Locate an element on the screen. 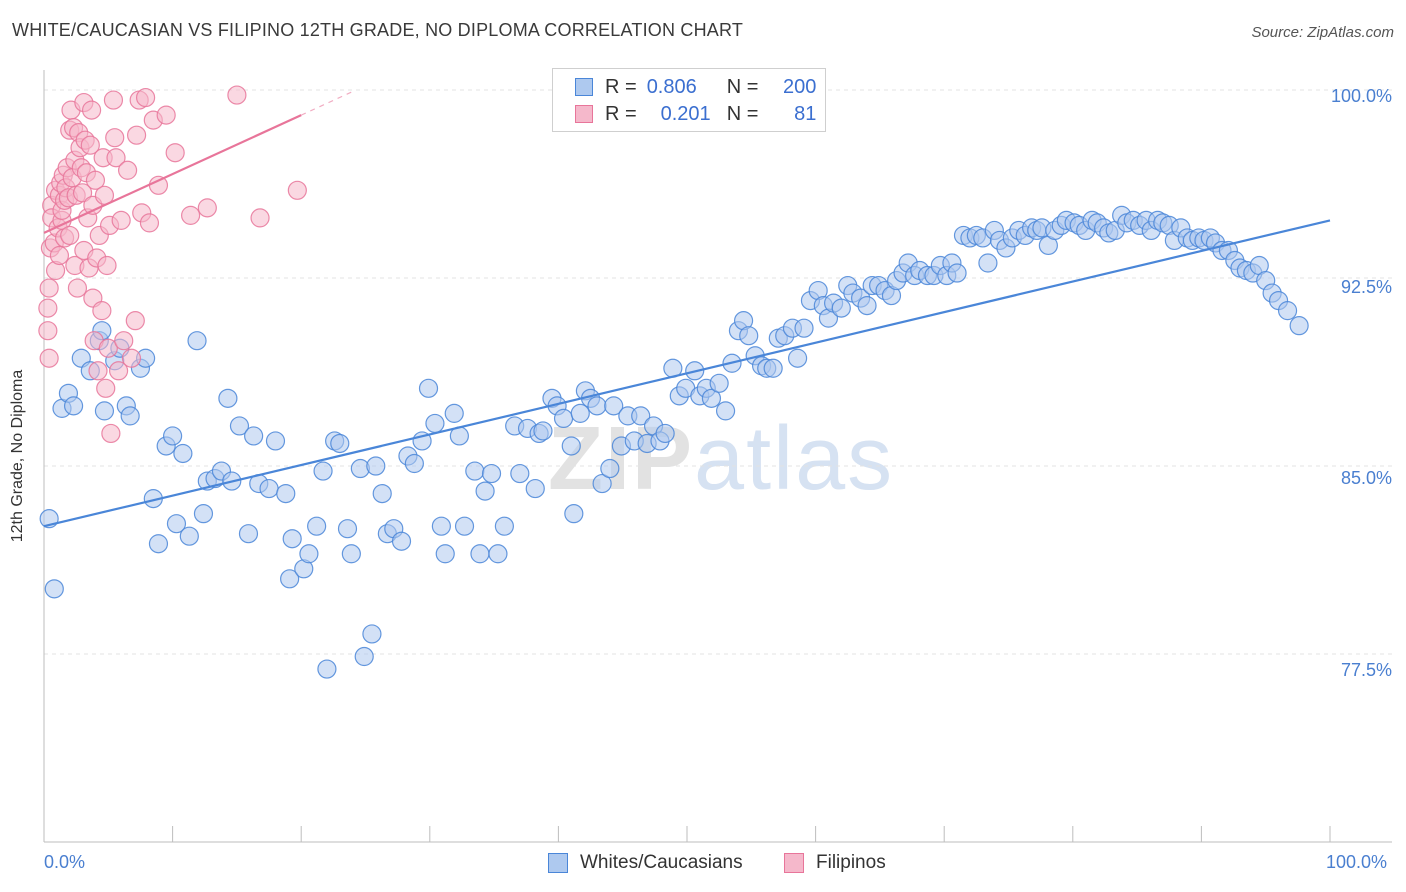 This screenshot has width=1406, height=892. y-tick-label-100: 100.0% is located at coordinates (1361, 96).